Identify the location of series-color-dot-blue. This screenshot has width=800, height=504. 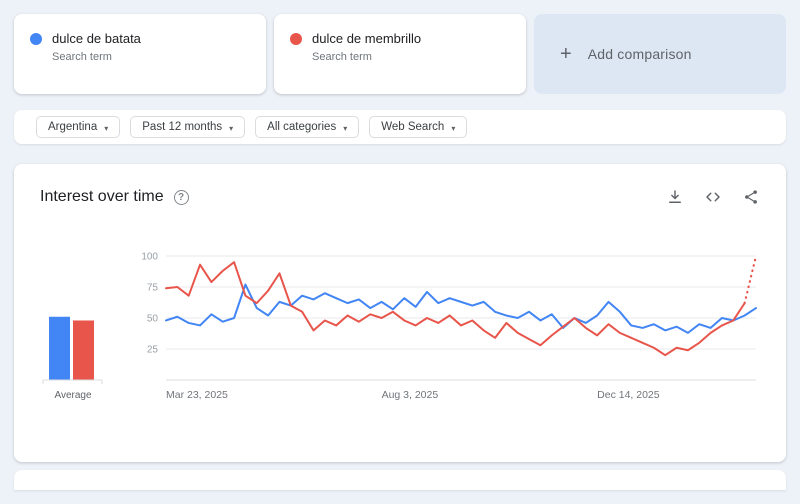
(36, 38).